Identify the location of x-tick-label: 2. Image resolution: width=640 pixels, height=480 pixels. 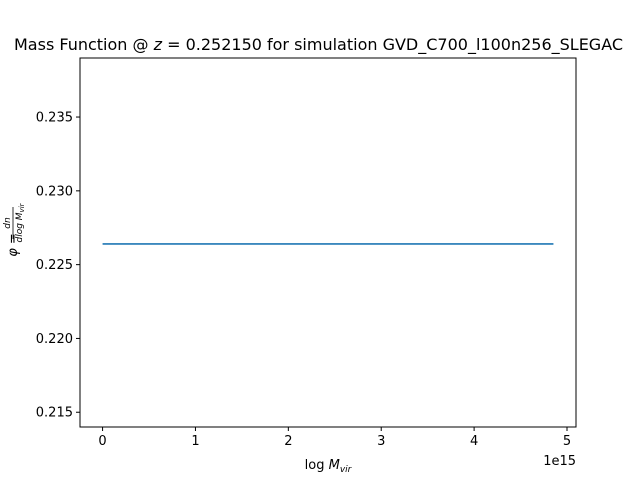
(288, 441).